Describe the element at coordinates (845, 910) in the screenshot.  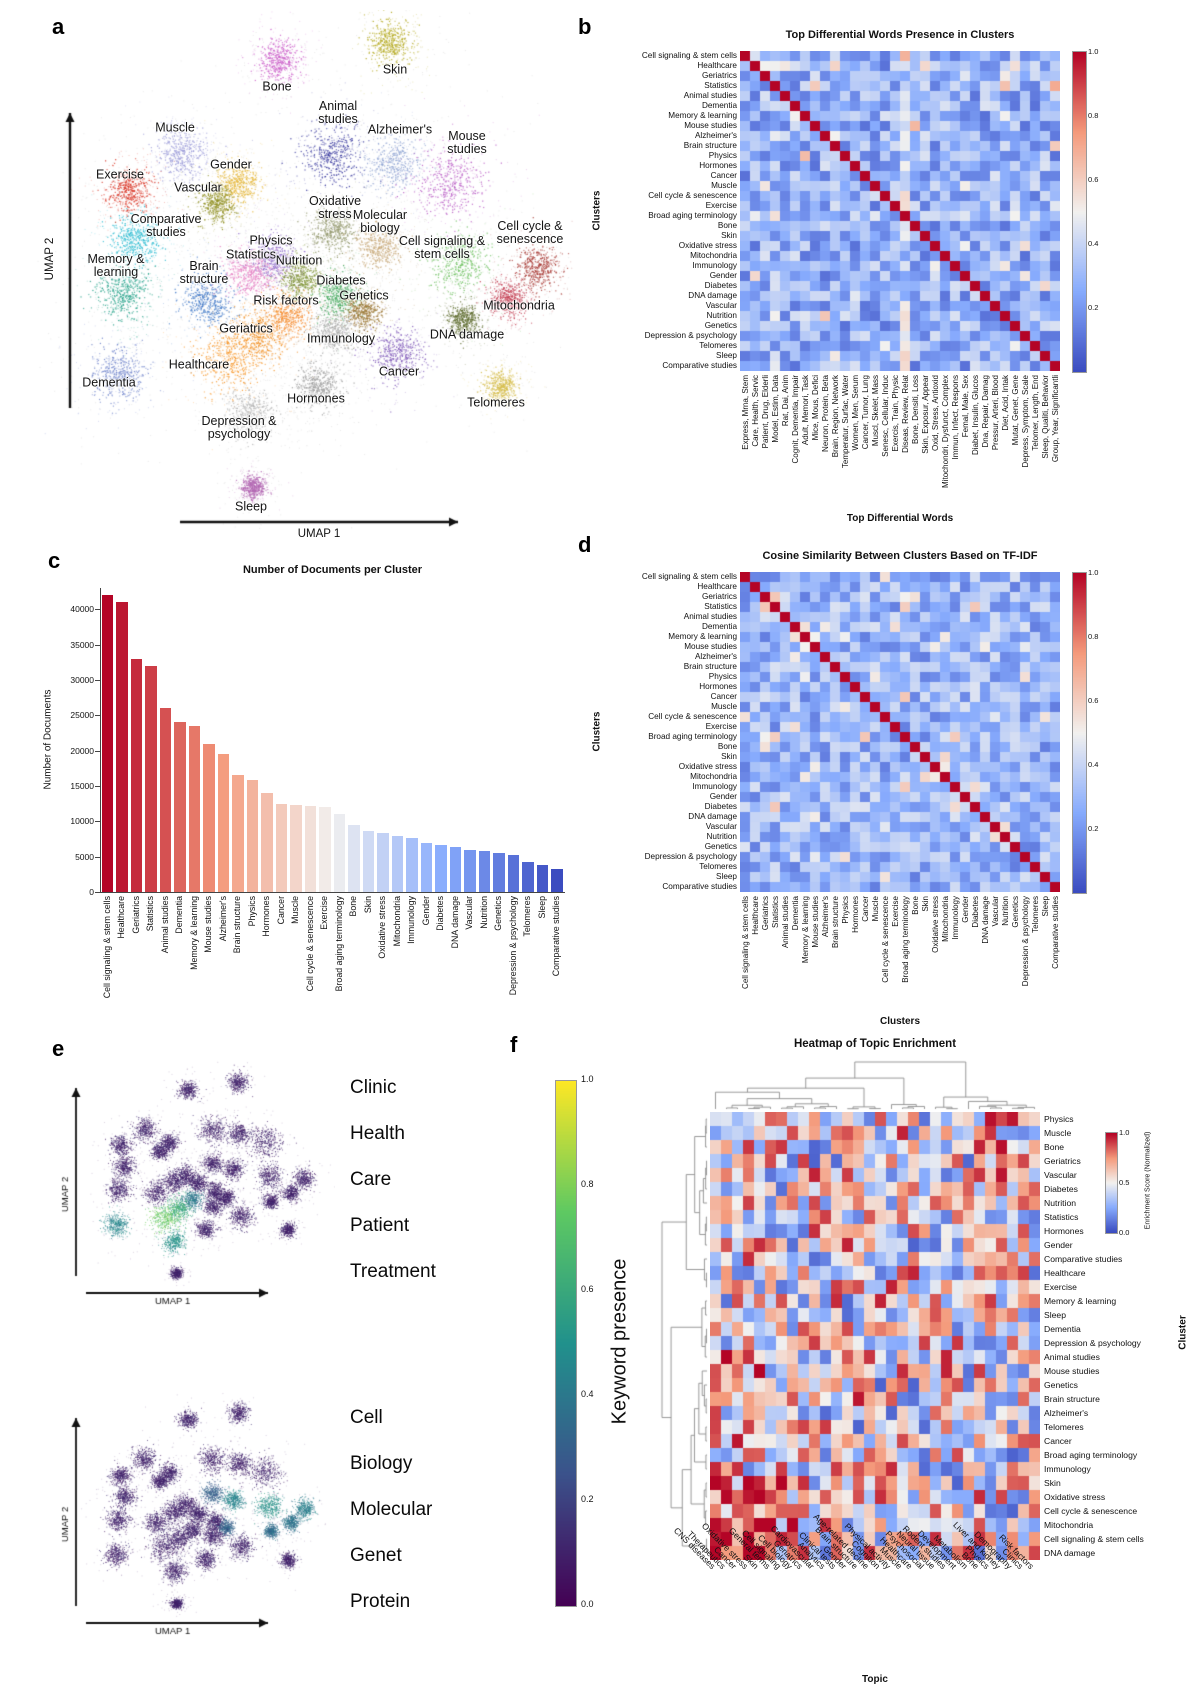
I see `column-label: Physics` at that location.